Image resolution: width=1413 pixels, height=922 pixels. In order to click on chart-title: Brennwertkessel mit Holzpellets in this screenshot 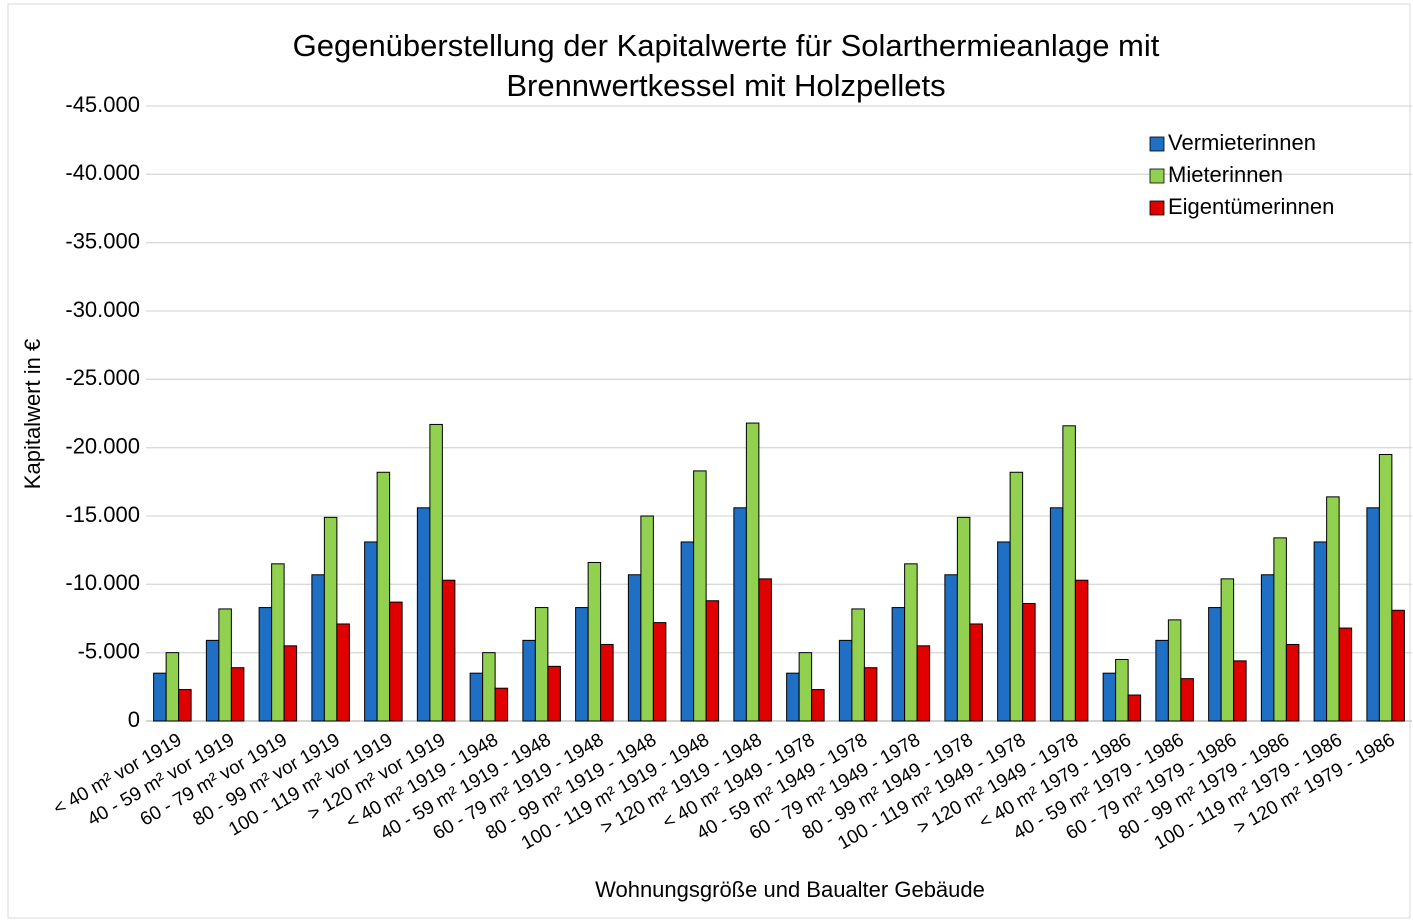, I will do `click(725, 85)`.